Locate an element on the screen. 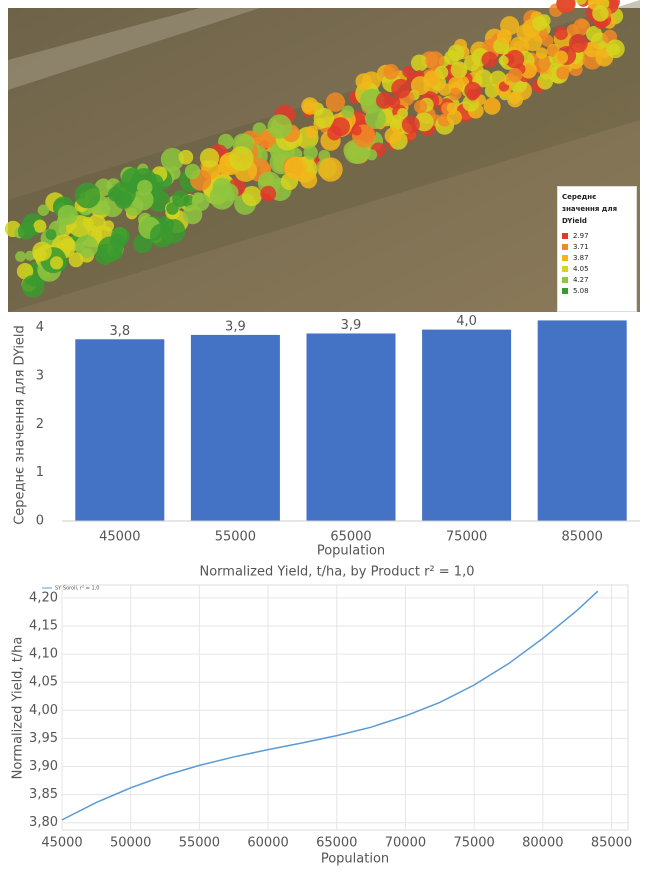 The image size is (650, 876). legend-label: 4.05 is located at coordinates (581, 268).